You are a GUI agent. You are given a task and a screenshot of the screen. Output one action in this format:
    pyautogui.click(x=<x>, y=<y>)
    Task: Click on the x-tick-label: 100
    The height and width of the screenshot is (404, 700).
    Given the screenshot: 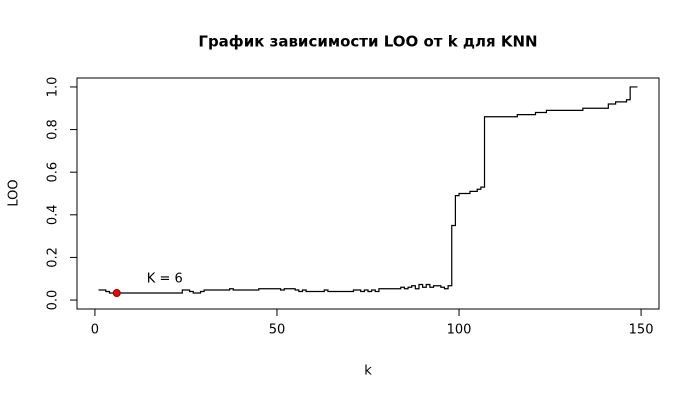 What is the action you would take?
    pyautogui.click(x=459, y=330)
    